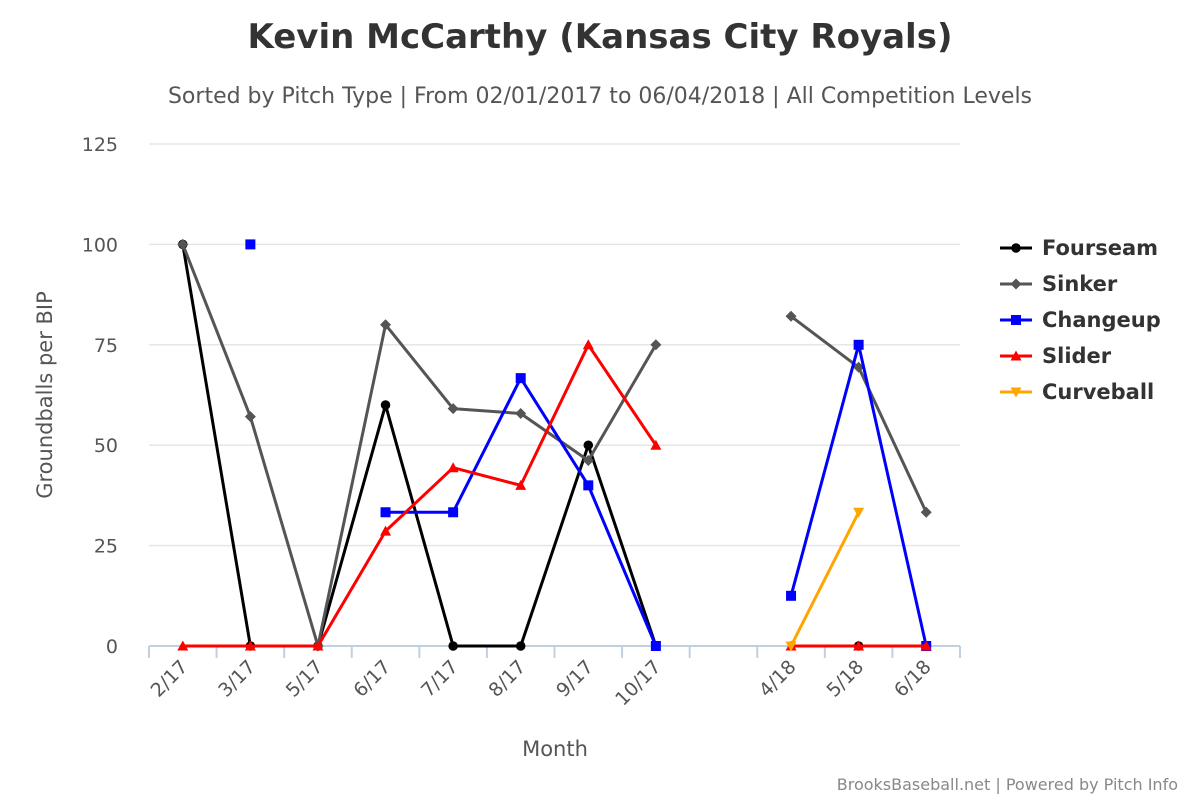 The image size is (1200, 800). What do you see at coordinates (372, 679) in the screenshot?
I see `x-tick-label: 6/17` at bounding box center [372, 679].